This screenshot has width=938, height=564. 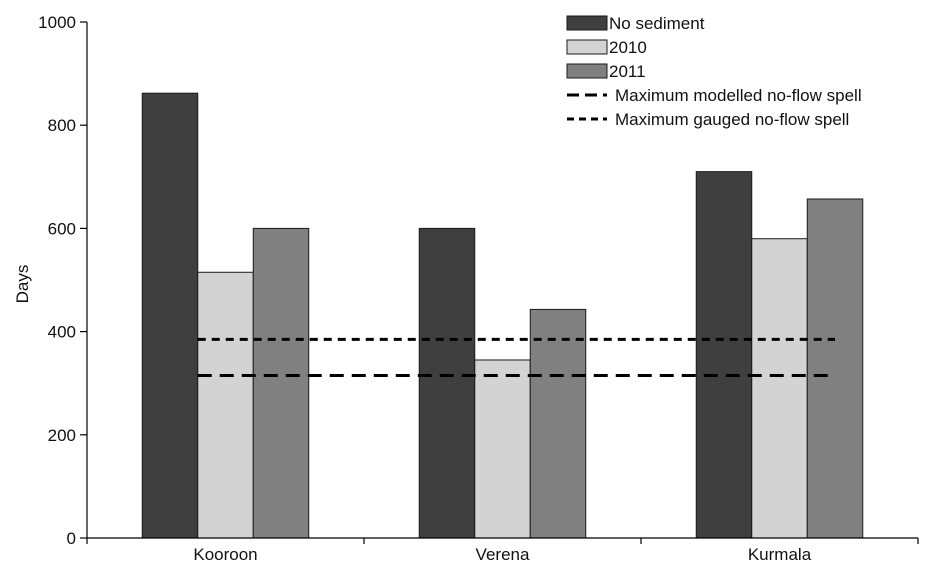 What do you see at coordinates (62, 332) in the screenshot?
I see `y-tick-label-400: 400` at bounding box center [62, 332].